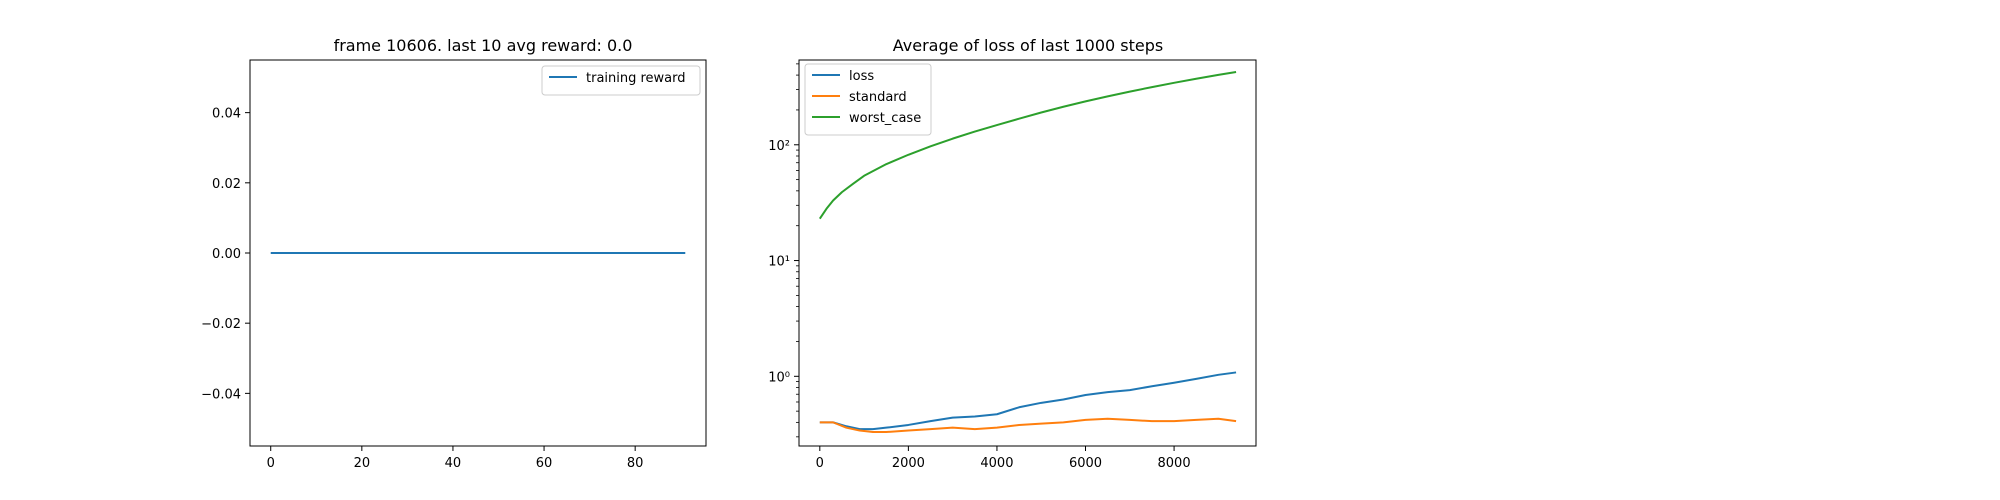 This screenshot has height=500, width=2000. What do you see at coordinates (271, 463) in the screenshot?
I see `reward-x-tick-label: 0` at bounding box center [271, 463].